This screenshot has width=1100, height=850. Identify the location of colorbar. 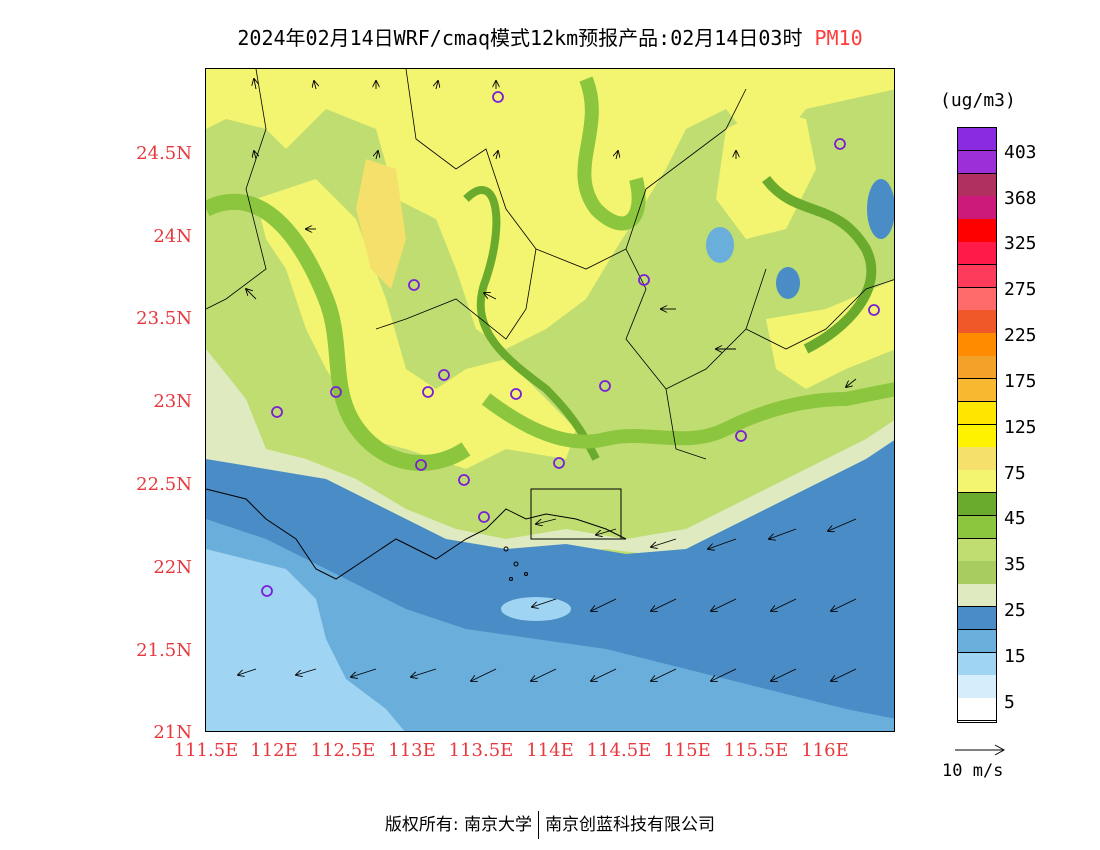
(977, 425).